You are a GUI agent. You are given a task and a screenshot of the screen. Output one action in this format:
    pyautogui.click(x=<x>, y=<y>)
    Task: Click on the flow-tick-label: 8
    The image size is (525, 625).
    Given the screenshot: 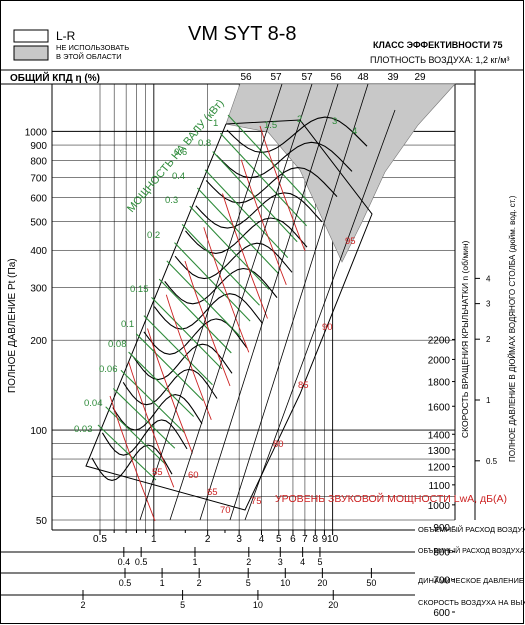 What is the action you would take?
    pyautogui.click(x=316, y=539)
    